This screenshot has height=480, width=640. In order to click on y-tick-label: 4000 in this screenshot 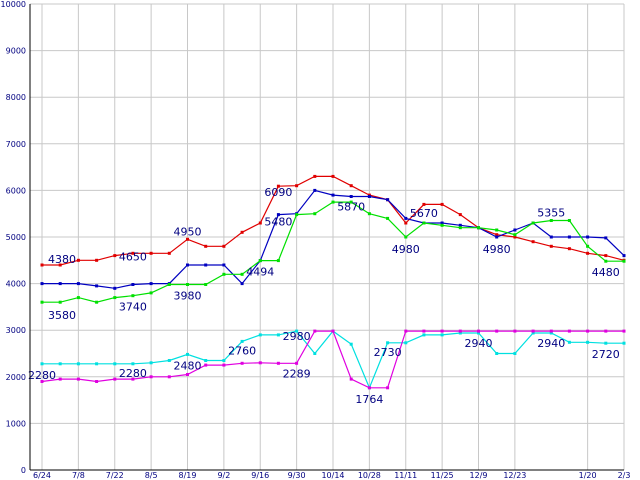, I will do `click(16, 284)`.